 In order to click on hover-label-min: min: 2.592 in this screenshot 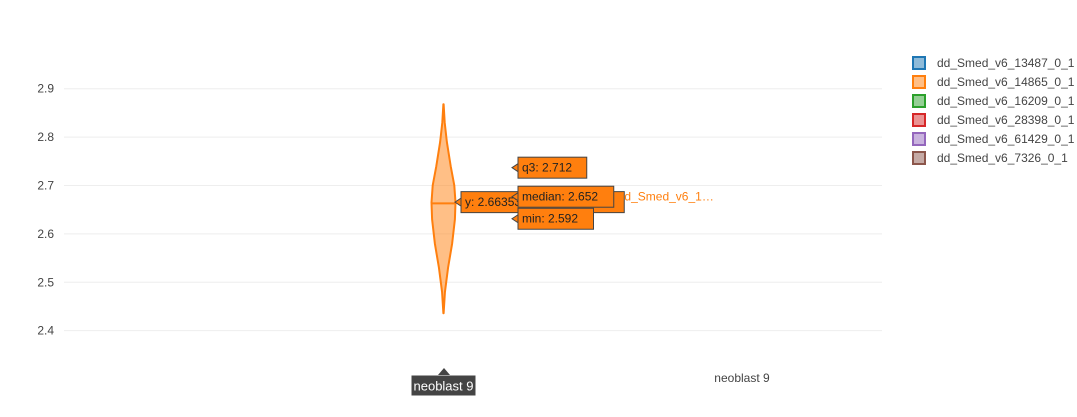, I will do `click(552, 218)`.